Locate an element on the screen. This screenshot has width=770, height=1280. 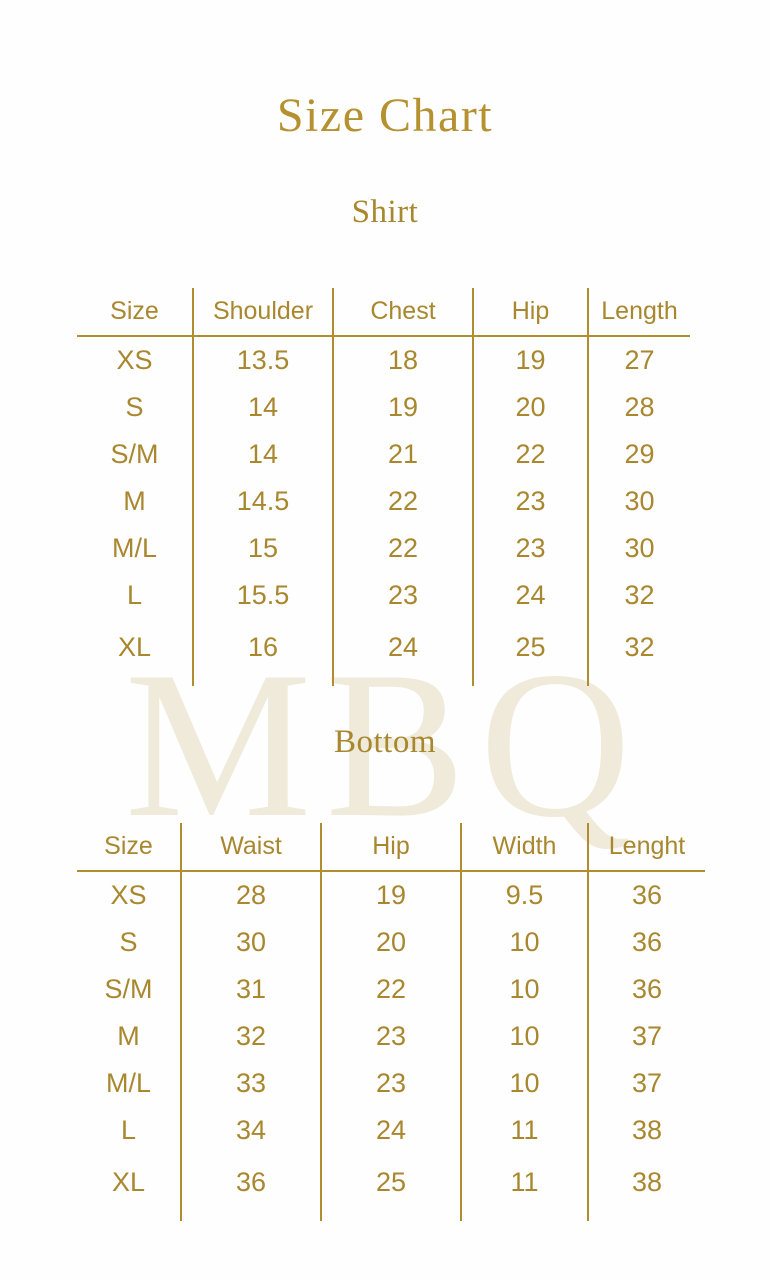
cell-width: 9.5 is located at coordinates (525, 895).